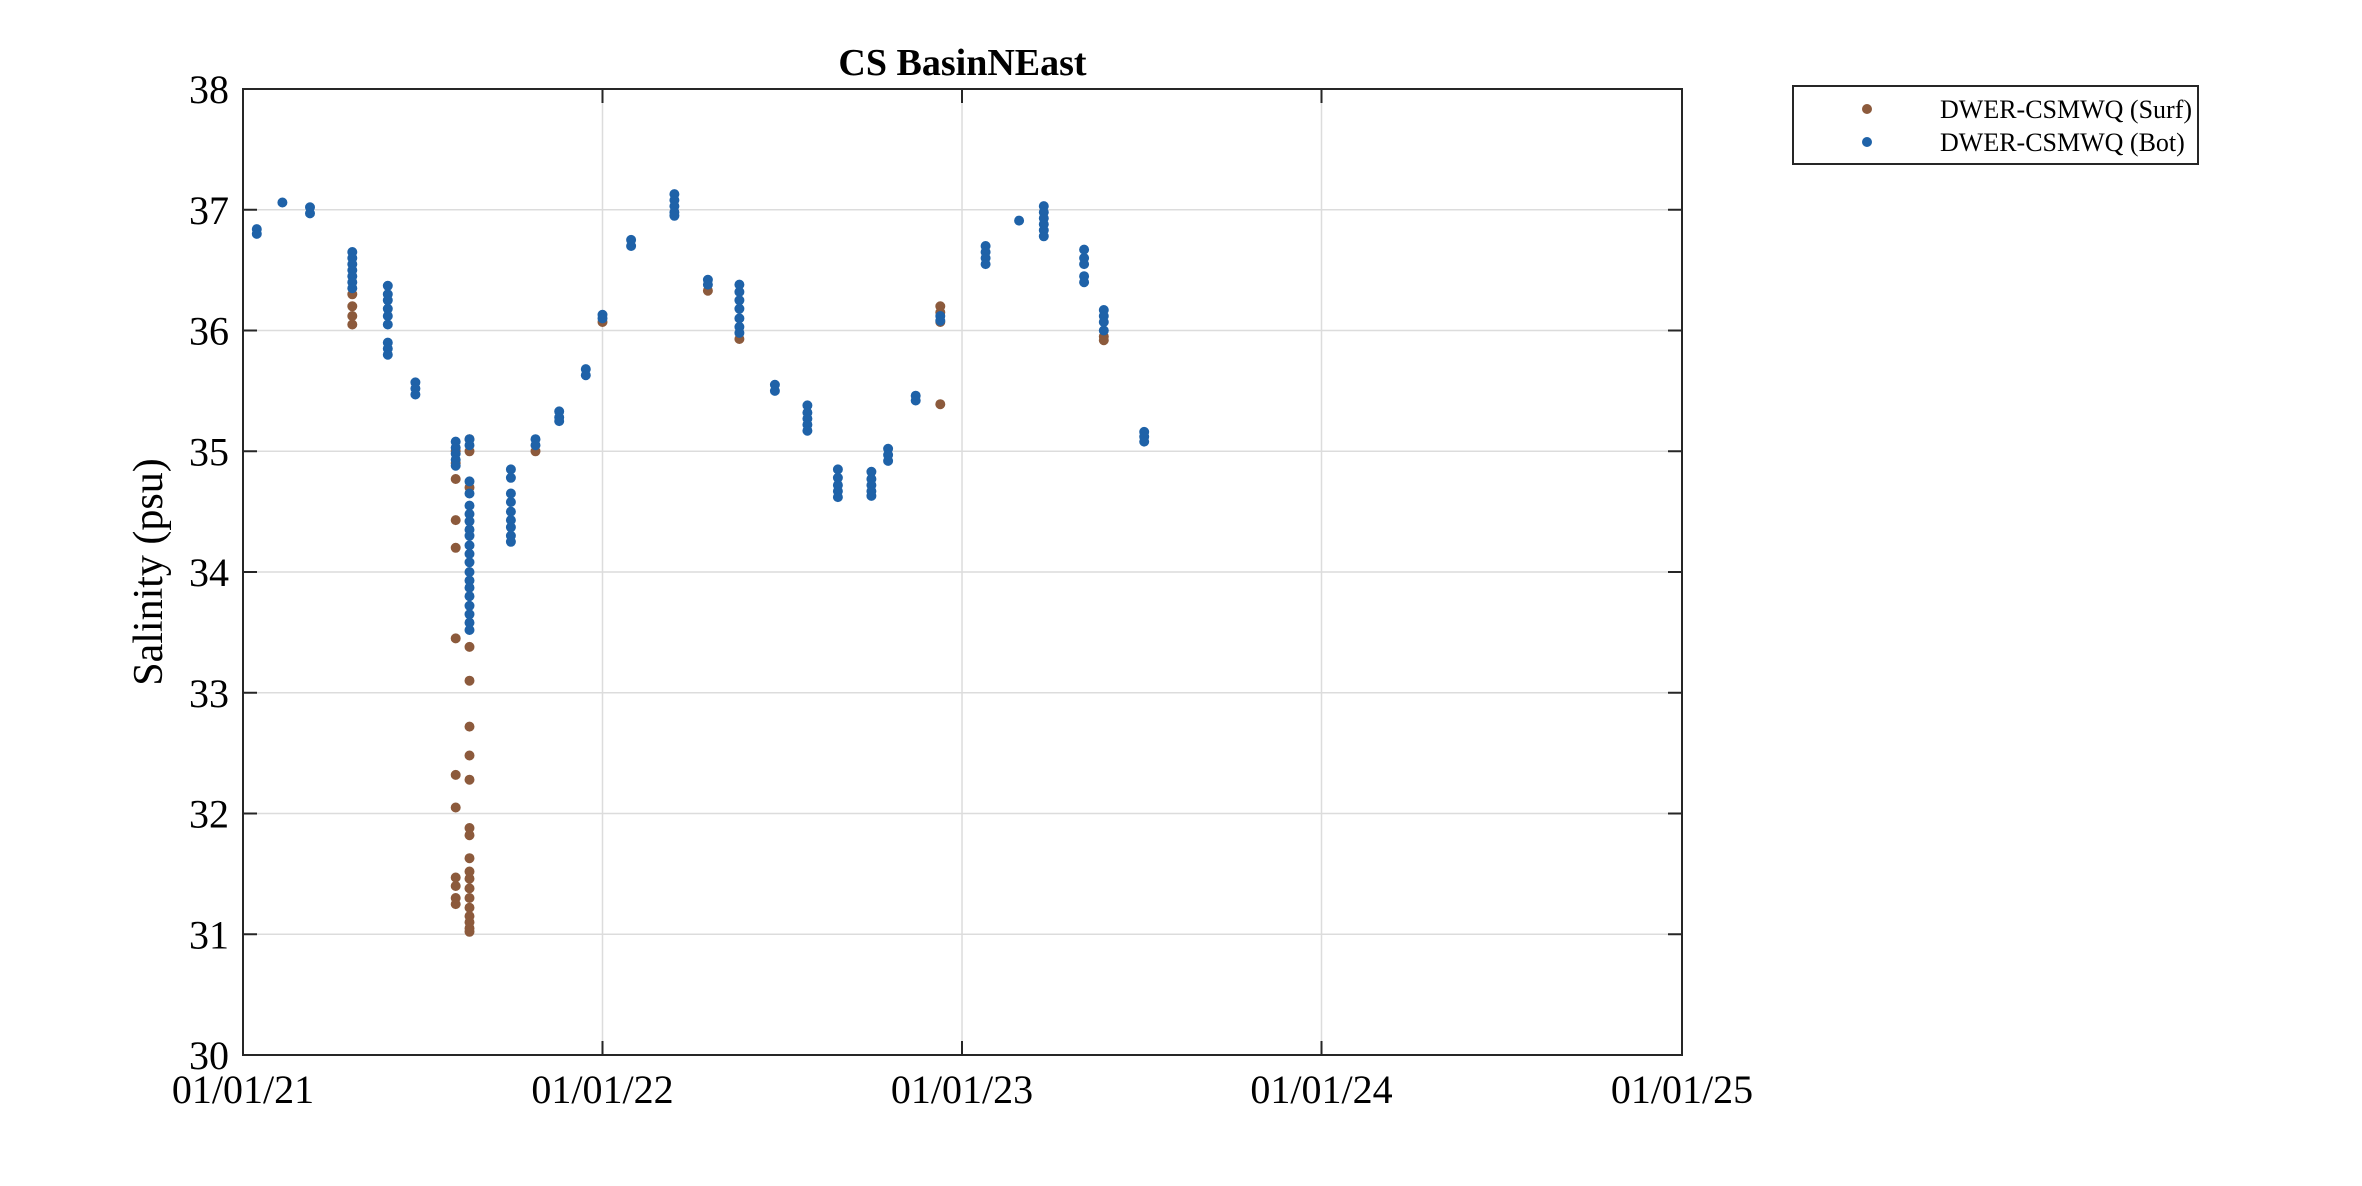  Describe the element at coordinates (209, 1055) in the screenshot. I see `y-tick-label: 30` at that location.